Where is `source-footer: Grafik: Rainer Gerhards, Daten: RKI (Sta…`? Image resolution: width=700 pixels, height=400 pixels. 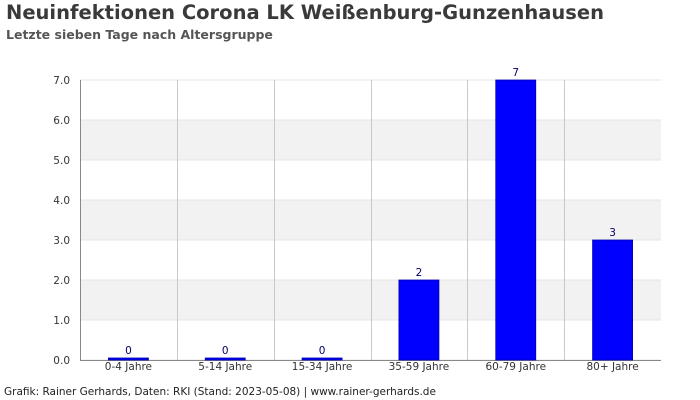
source-footer: Grafik: Rainer Gerhards, Daten: RKI (Sta… is located at coordinates (220, 392).